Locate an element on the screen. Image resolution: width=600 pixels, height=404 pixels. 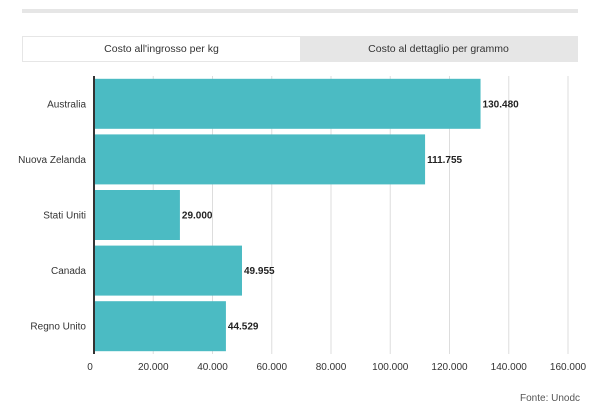
x-tick-label: 20.000 is located at coordinates (153, 367).